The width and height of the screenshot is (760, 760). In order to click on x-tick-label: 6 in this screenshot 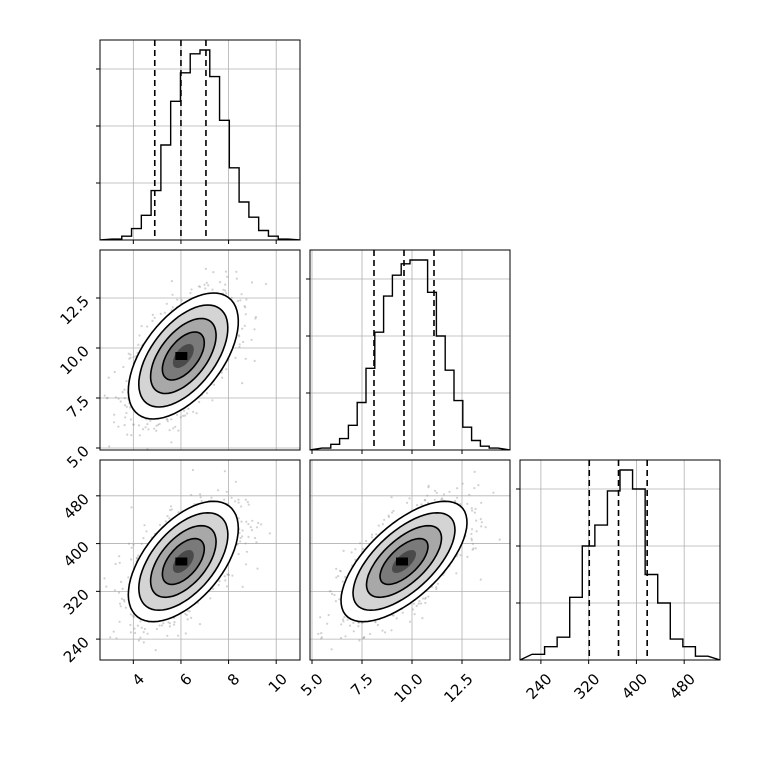, I will do `click(185, 679)`.